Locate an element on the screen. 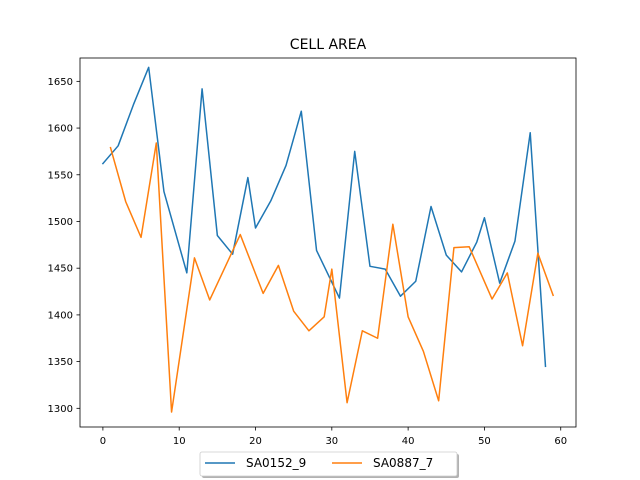 The height and width of the screenshot is (480, 640). y-tick-label: 1300 is located at coordinates (60, 409).